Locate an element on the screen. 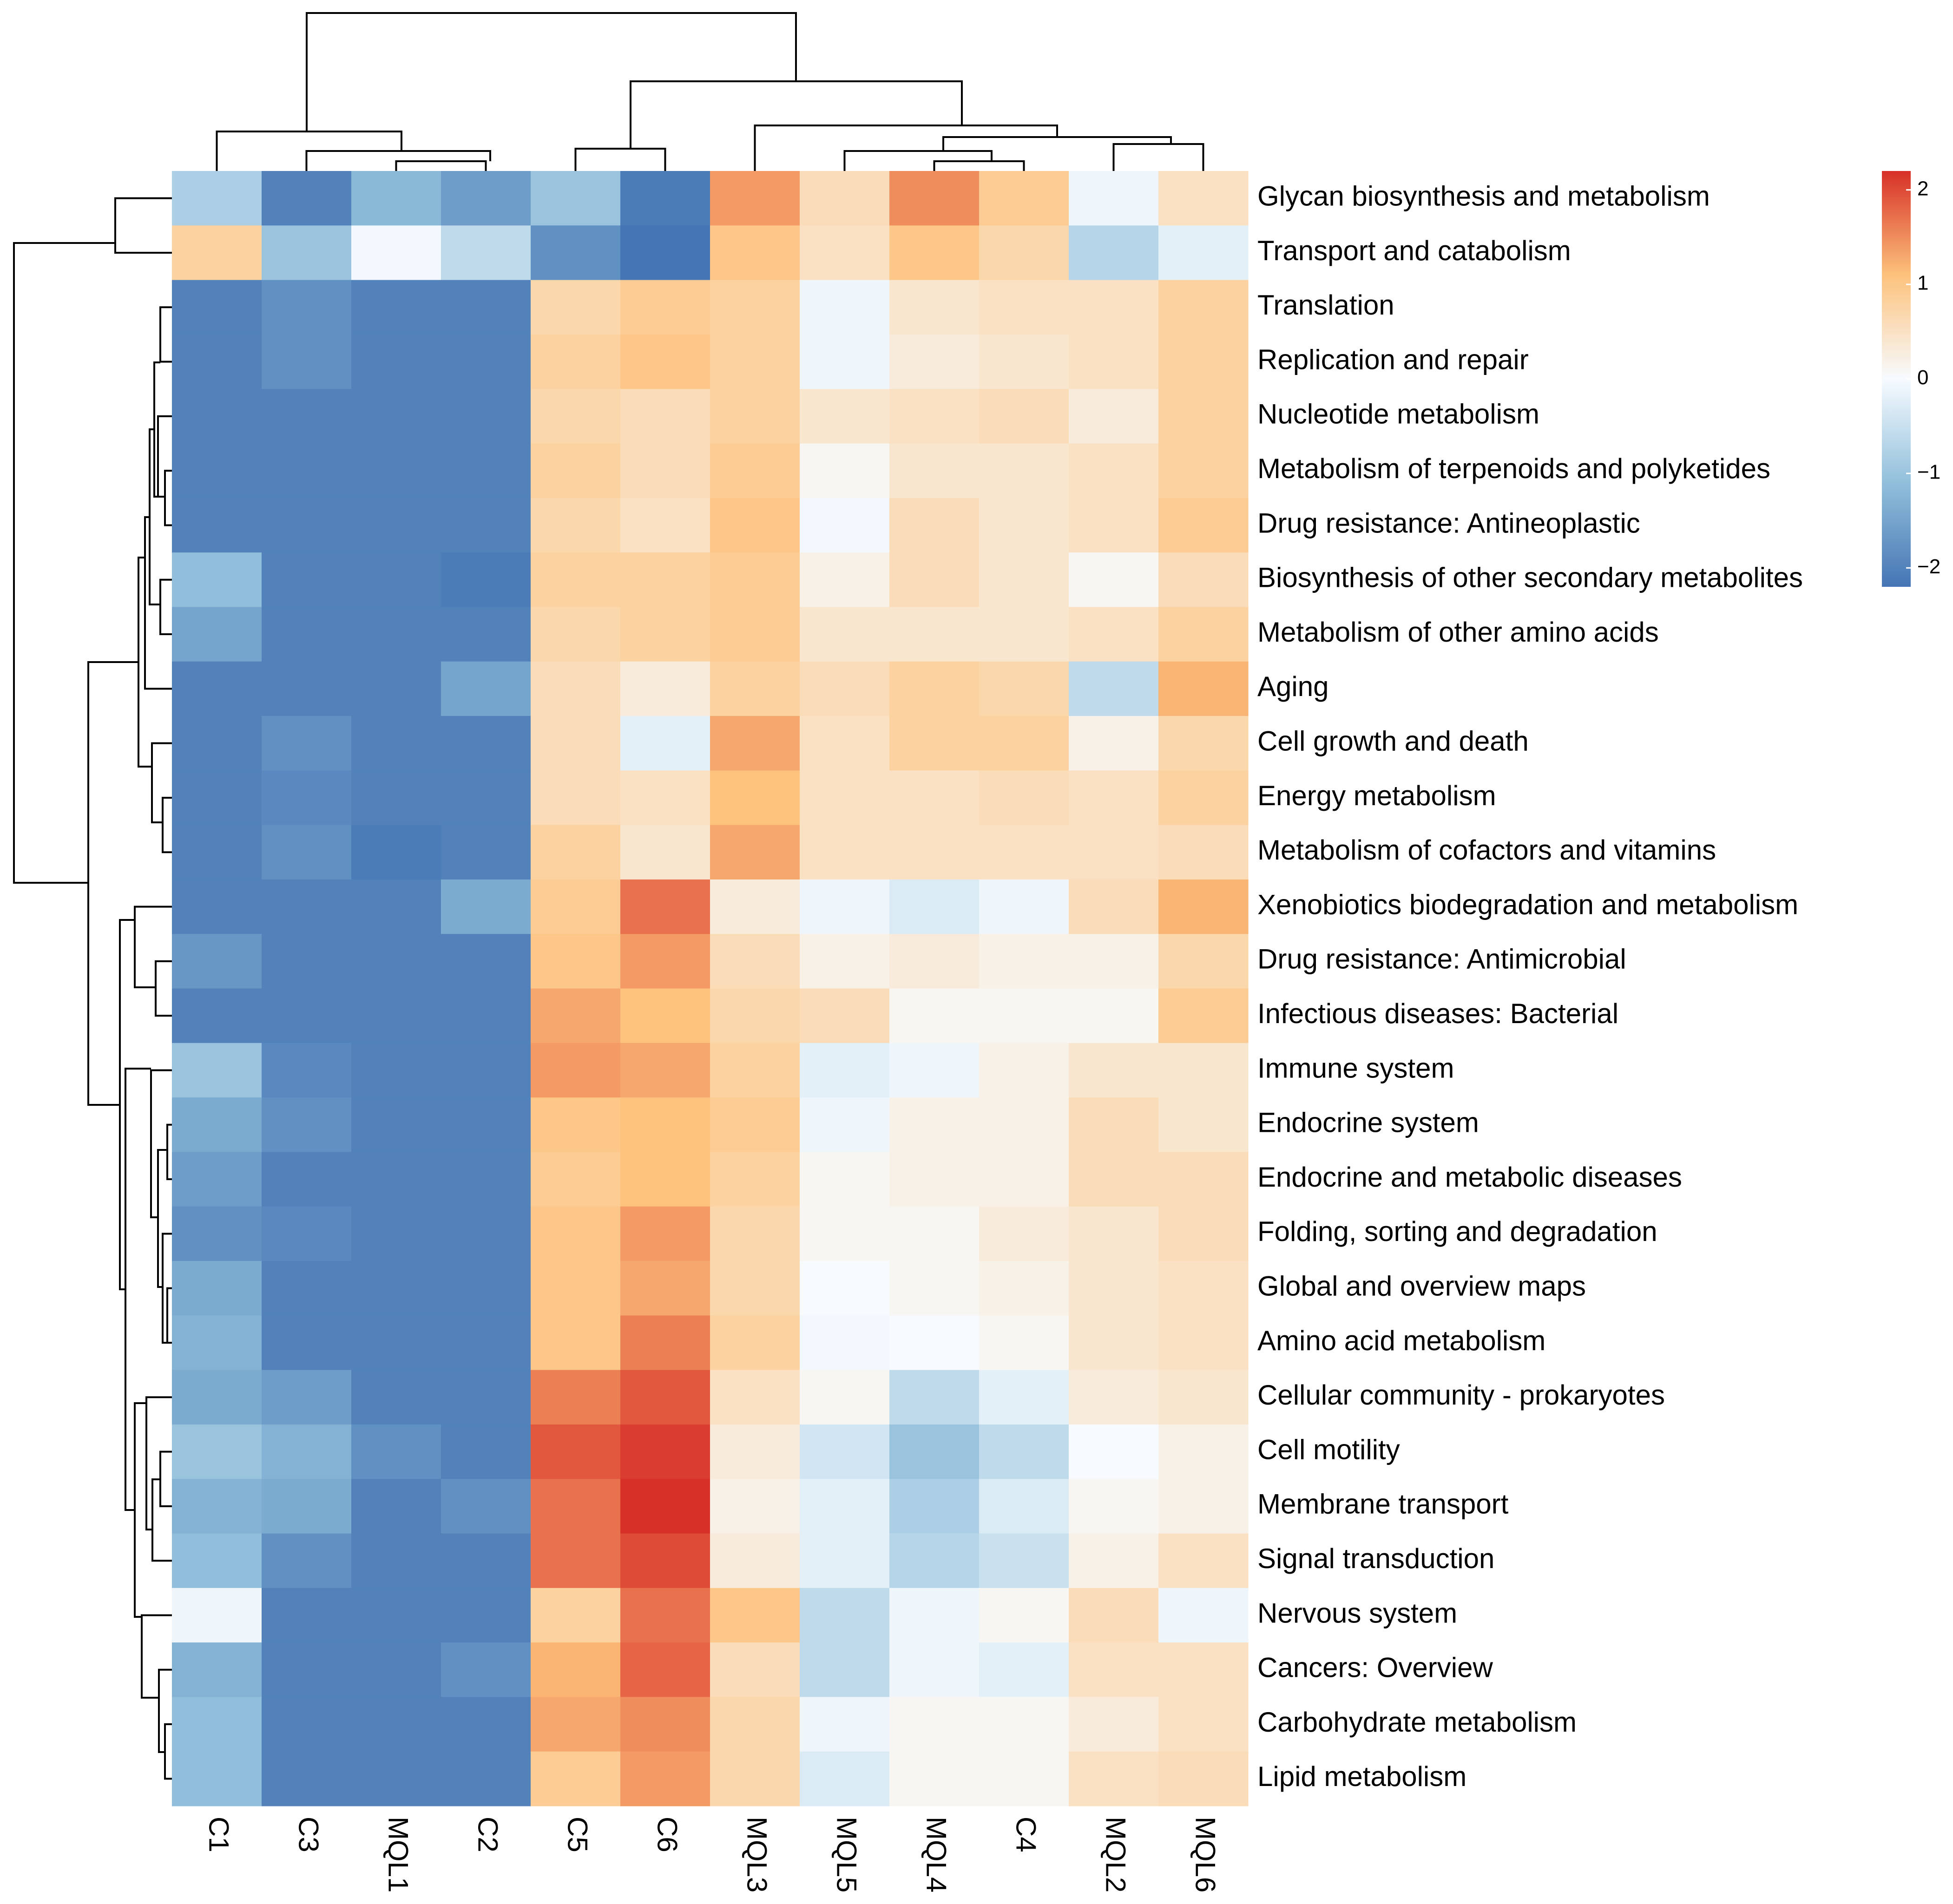 The width and height of the screenshot is (1953, 1904). column-label: MQL5 is located at coordinates (846, 1854).